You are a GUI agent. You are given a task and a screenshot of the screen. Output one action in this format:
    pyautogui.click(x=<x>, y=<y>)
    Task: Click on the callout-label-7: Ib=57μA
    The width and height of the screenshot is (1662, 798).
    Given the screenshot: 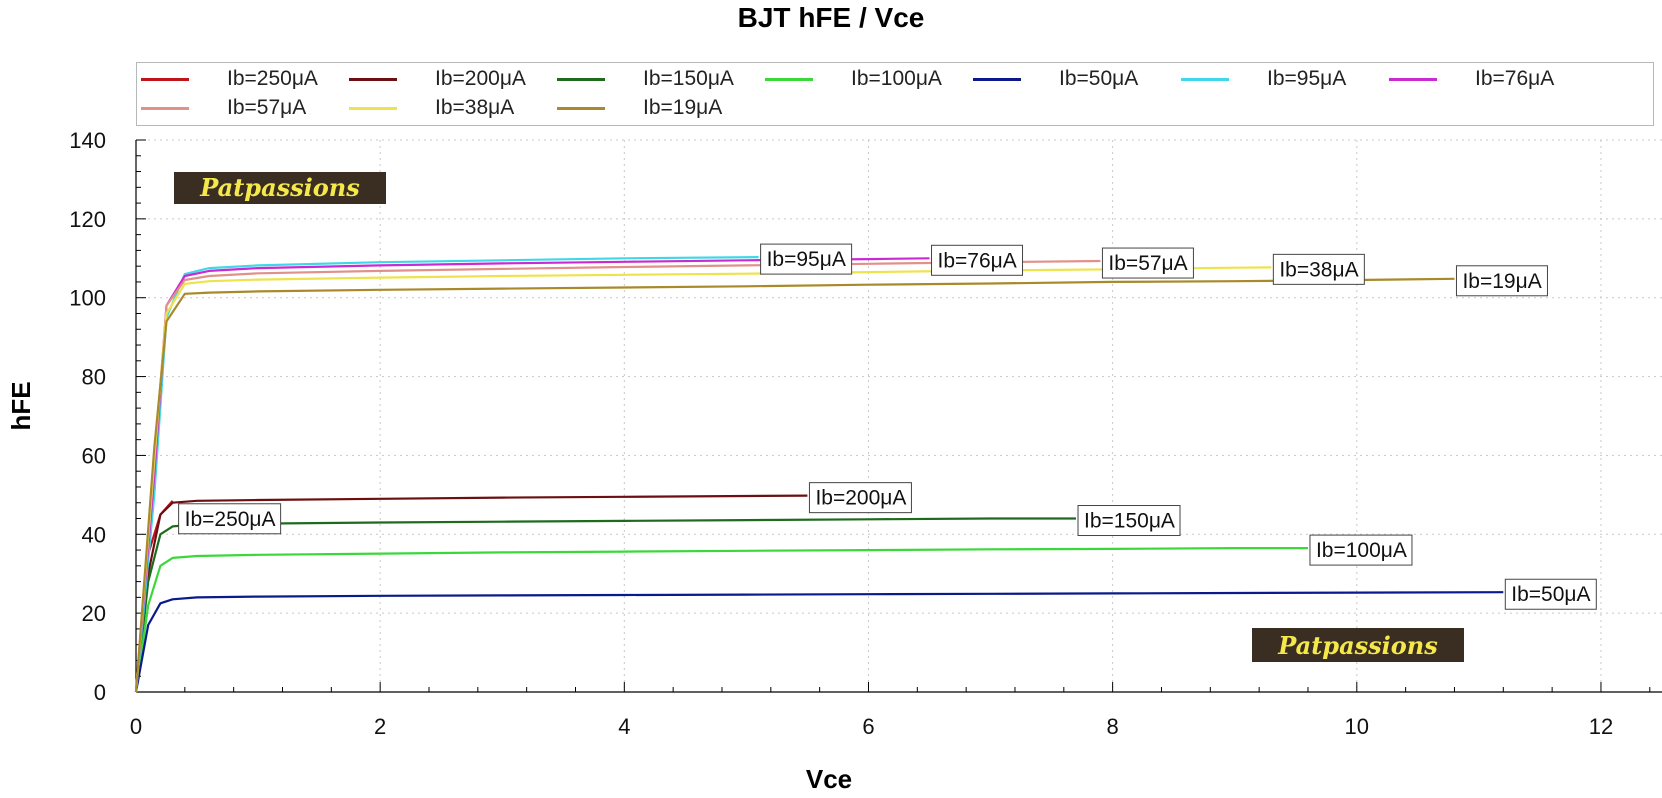 What is the action you would take?
    pyautogui.click(x=1147, y=263)
    